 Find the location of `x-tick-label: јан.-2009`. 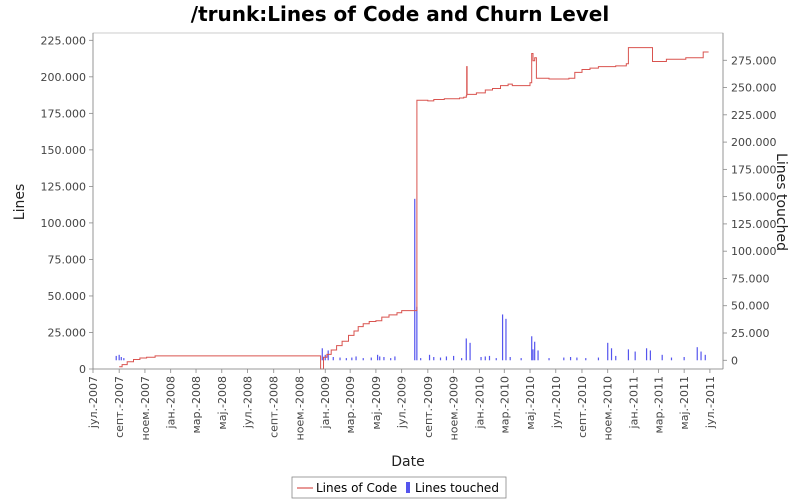

x-tick-label: јан.-2009 is located at coordinates (325, 402).